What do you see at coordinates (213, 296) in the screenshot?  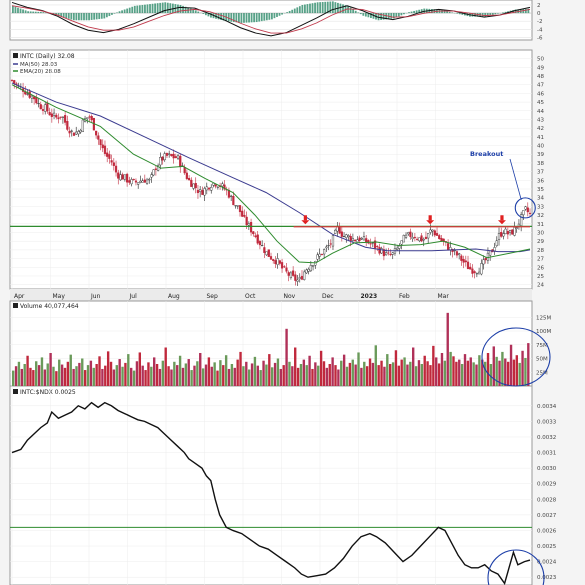 I see `date-axis-label: Sep` at bounding box center [213, 296].